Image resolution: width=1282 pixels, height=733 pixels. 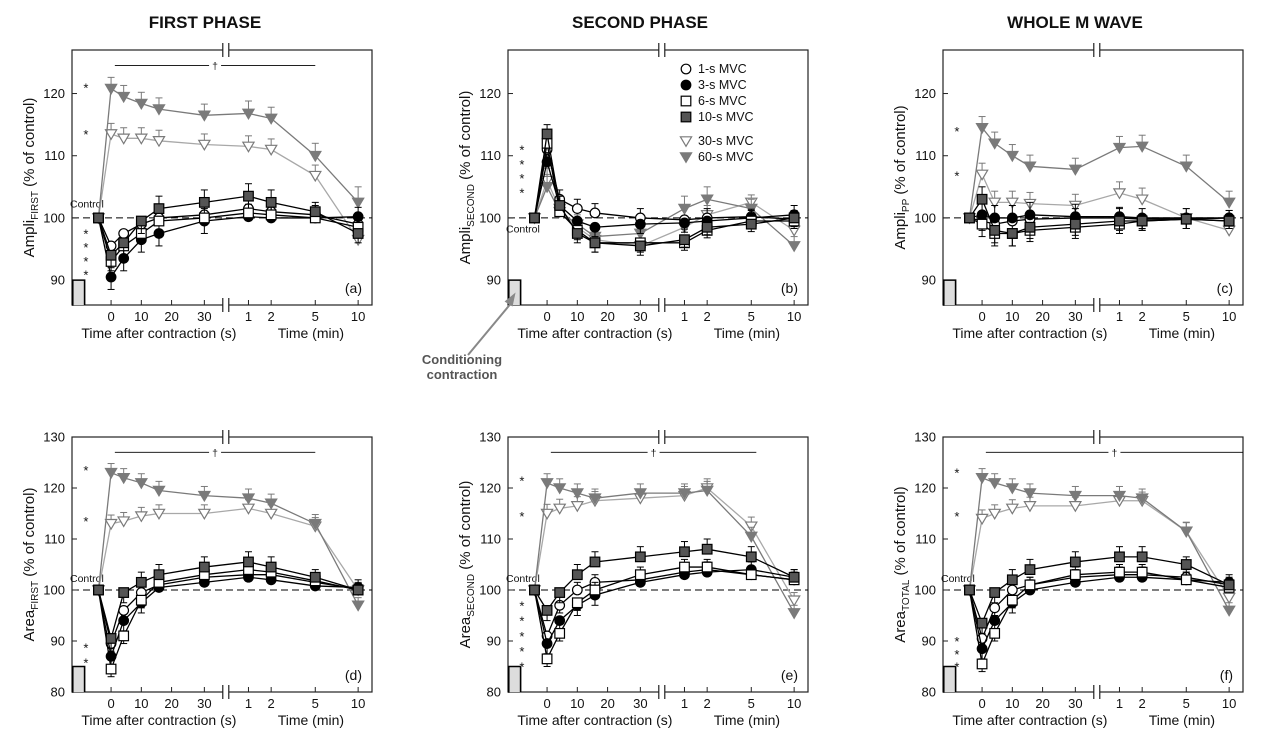 What do you see at coordinates (722, 69) in the screenshot?
I see `legend-label: 1-s MVC` at bounding box center [722, 69].